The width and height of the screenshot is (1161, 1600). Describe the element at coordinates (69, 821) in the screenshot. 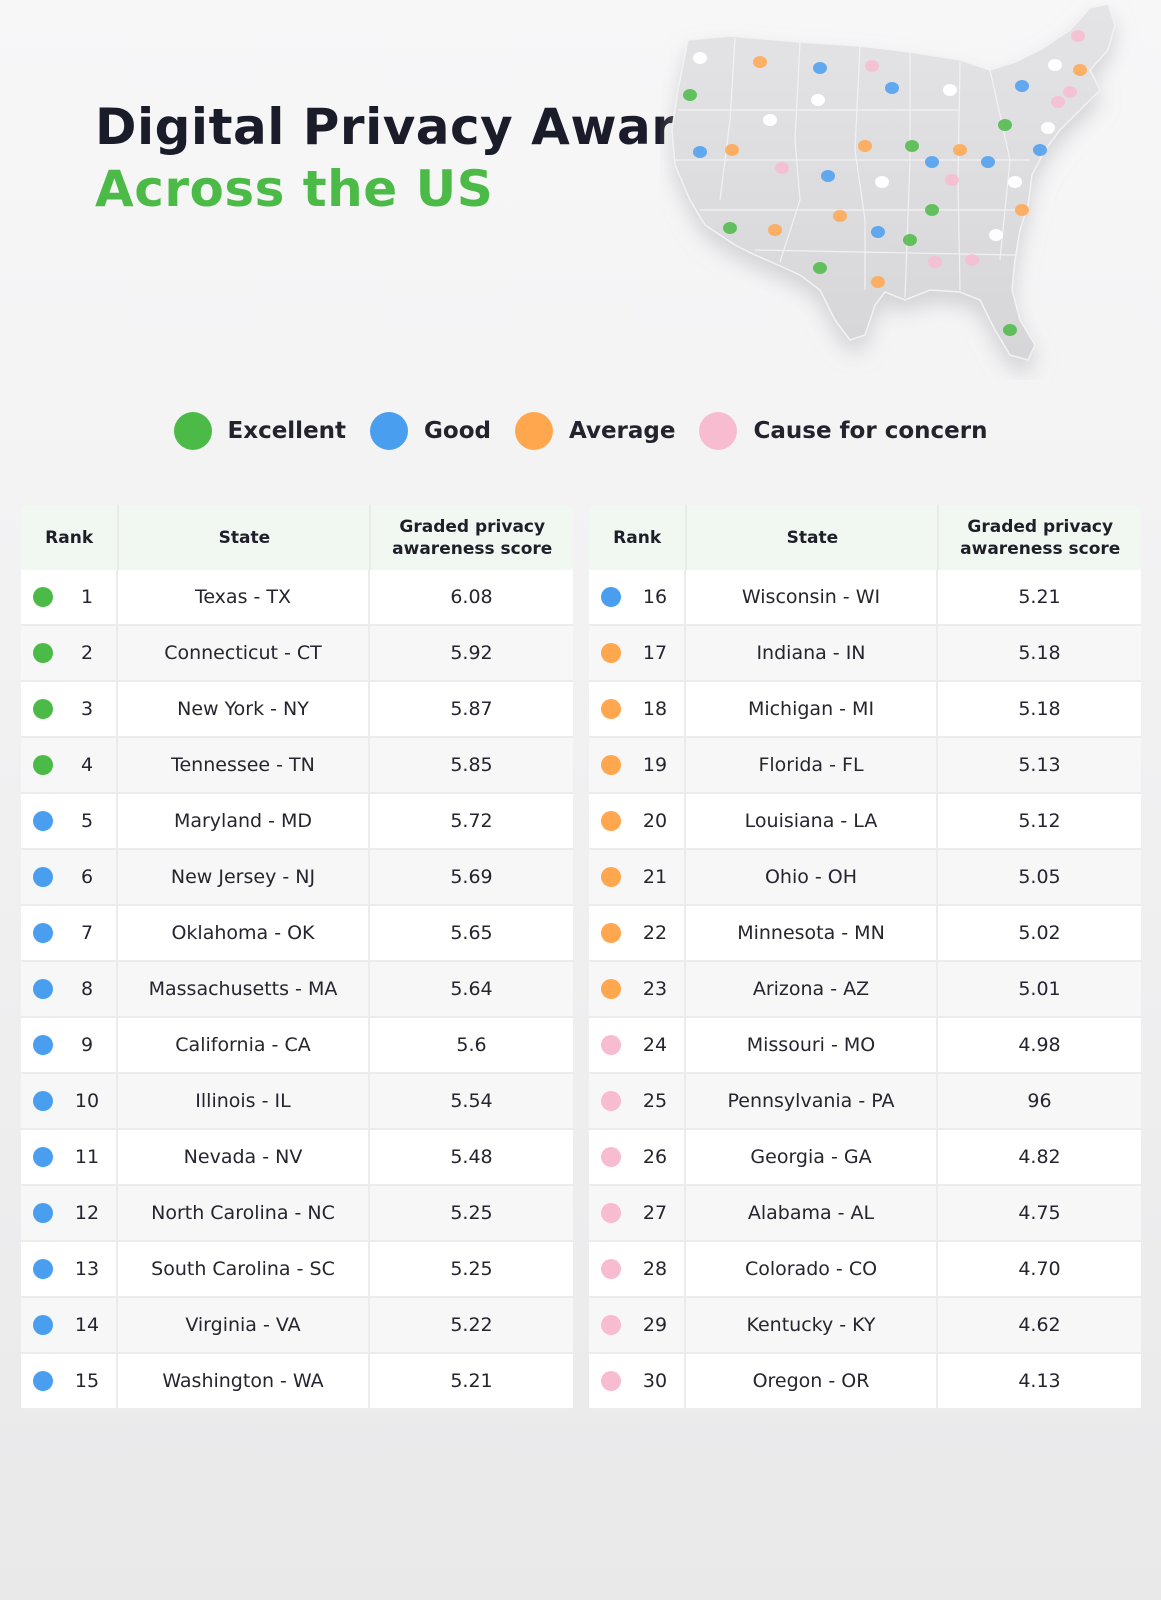

I see `rank-cell: 5` at that location.